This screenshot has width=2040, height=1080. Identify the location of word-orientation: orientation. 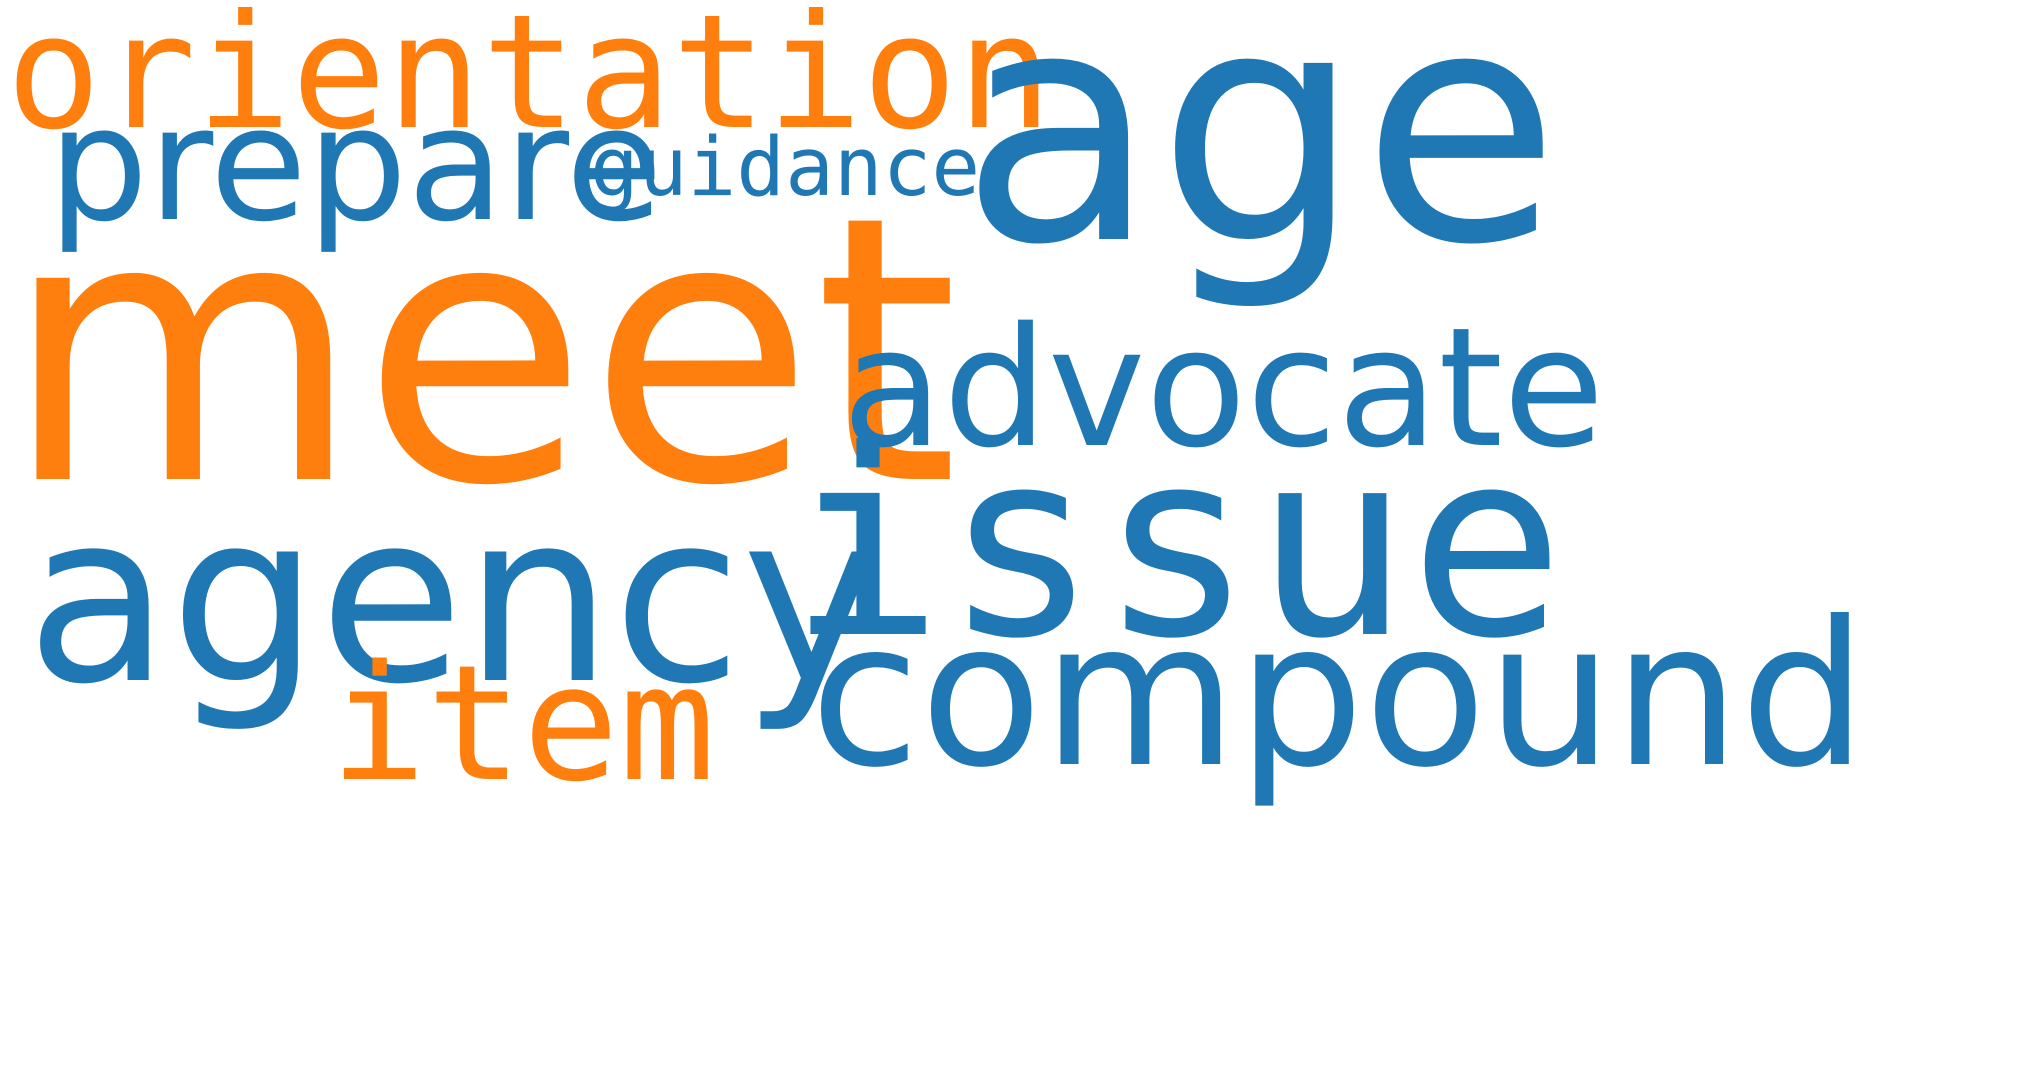
(529, 82).